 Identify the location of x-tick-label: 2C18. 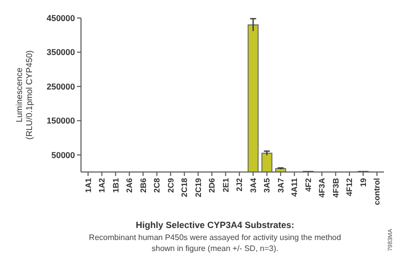
(185, 187).